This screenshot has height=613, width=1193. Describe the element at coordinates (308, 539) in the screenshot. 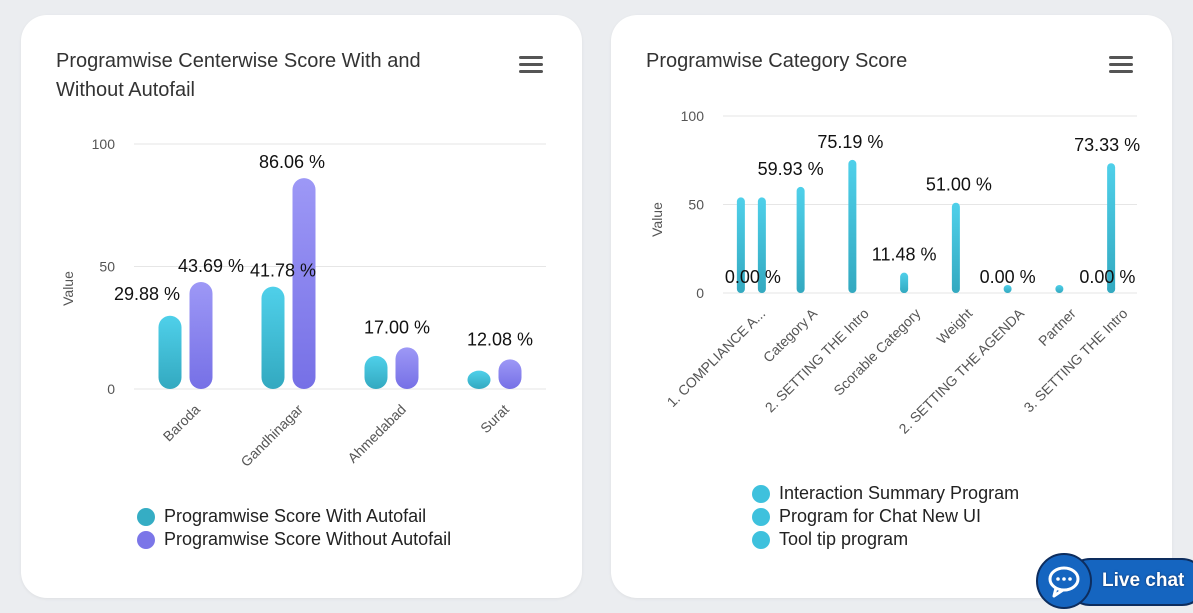

I see `legend-label: Programwise Score Without Autofail` at that location.